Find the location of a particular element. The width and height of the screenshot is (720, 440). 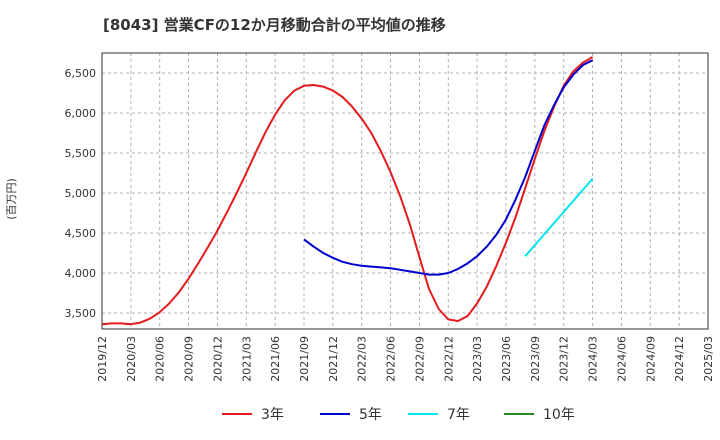

legend-label: 5年 is located at coordinates (370, 415).